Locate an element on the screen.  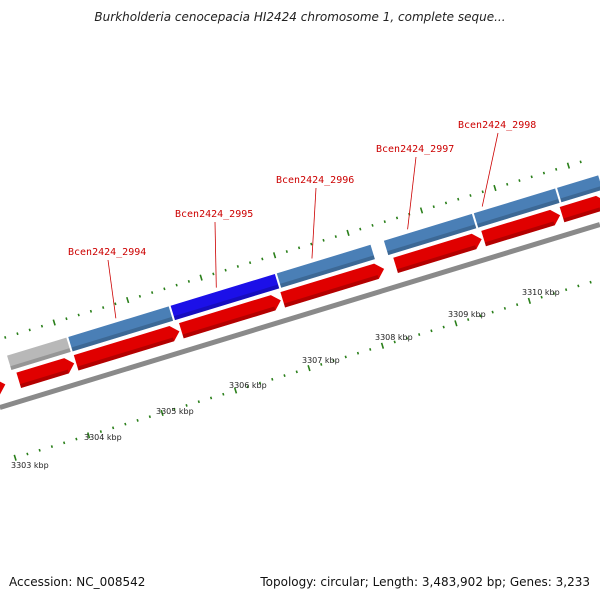
kbp-label: 3310 kbp is located at coordinates (541, 292).